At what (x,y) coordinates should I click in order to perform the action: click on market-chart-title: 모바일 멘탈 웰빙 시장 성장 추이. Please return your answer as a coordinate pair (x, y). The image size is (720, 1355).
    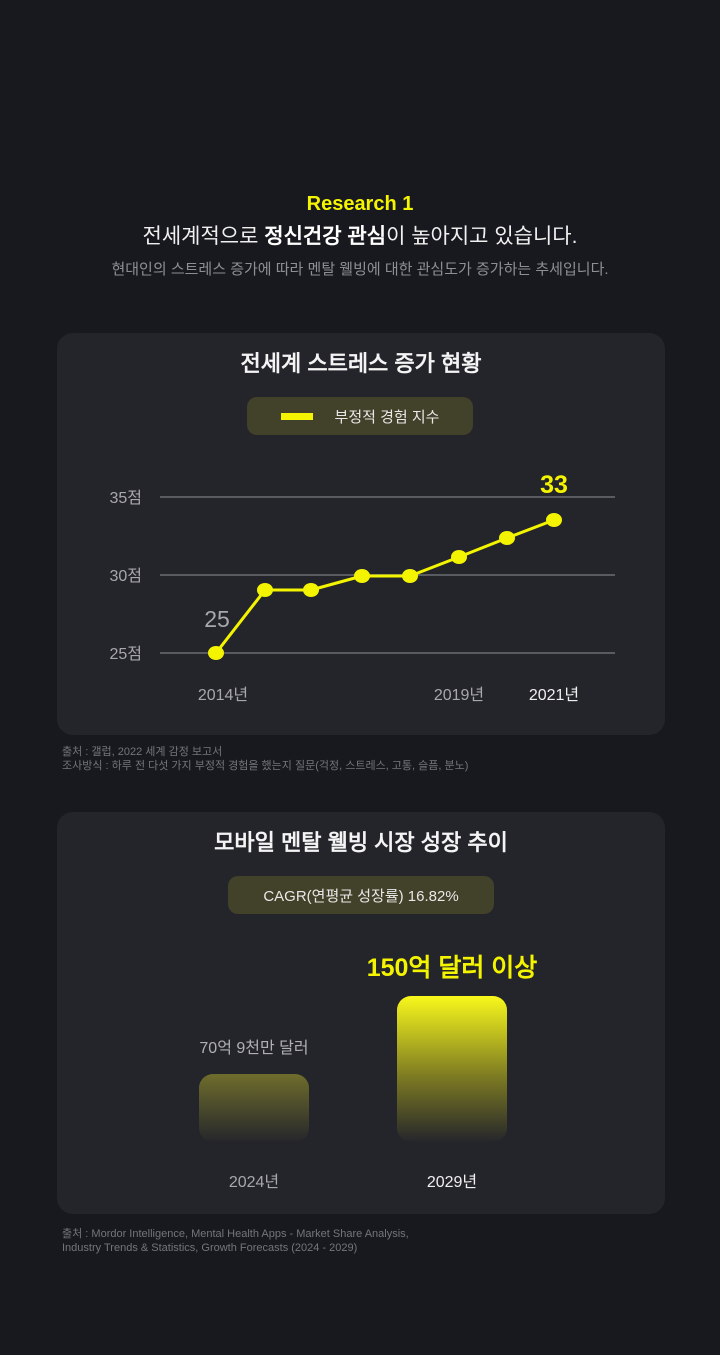
    Looking at the image, I should click on (361, 842).